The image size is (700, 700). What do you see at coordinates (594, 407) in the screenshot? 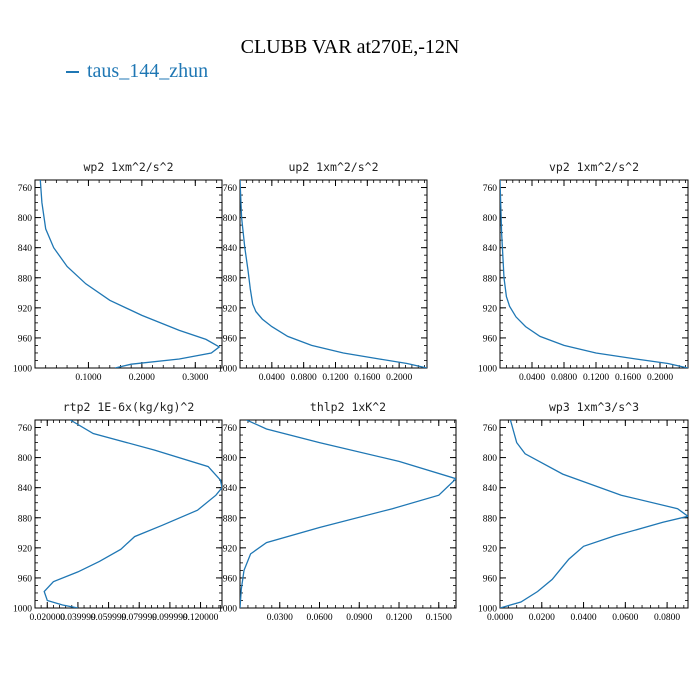
I see `subplot-title: wp3 1xm^3/s^3` at bounding box center [594, 407].